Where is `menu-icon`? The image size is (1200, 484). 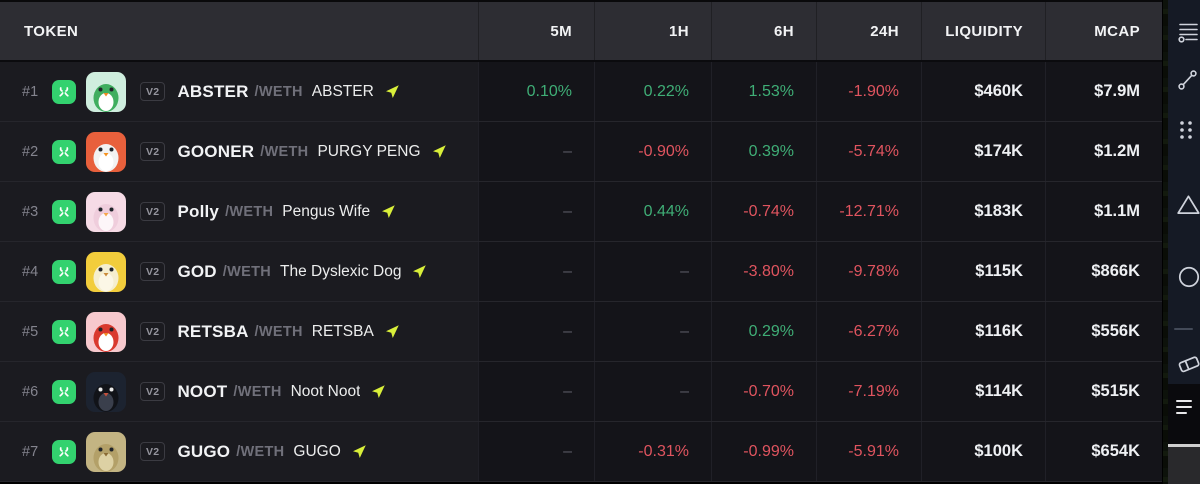
menu-icon is located at coordinates (1184, 408).